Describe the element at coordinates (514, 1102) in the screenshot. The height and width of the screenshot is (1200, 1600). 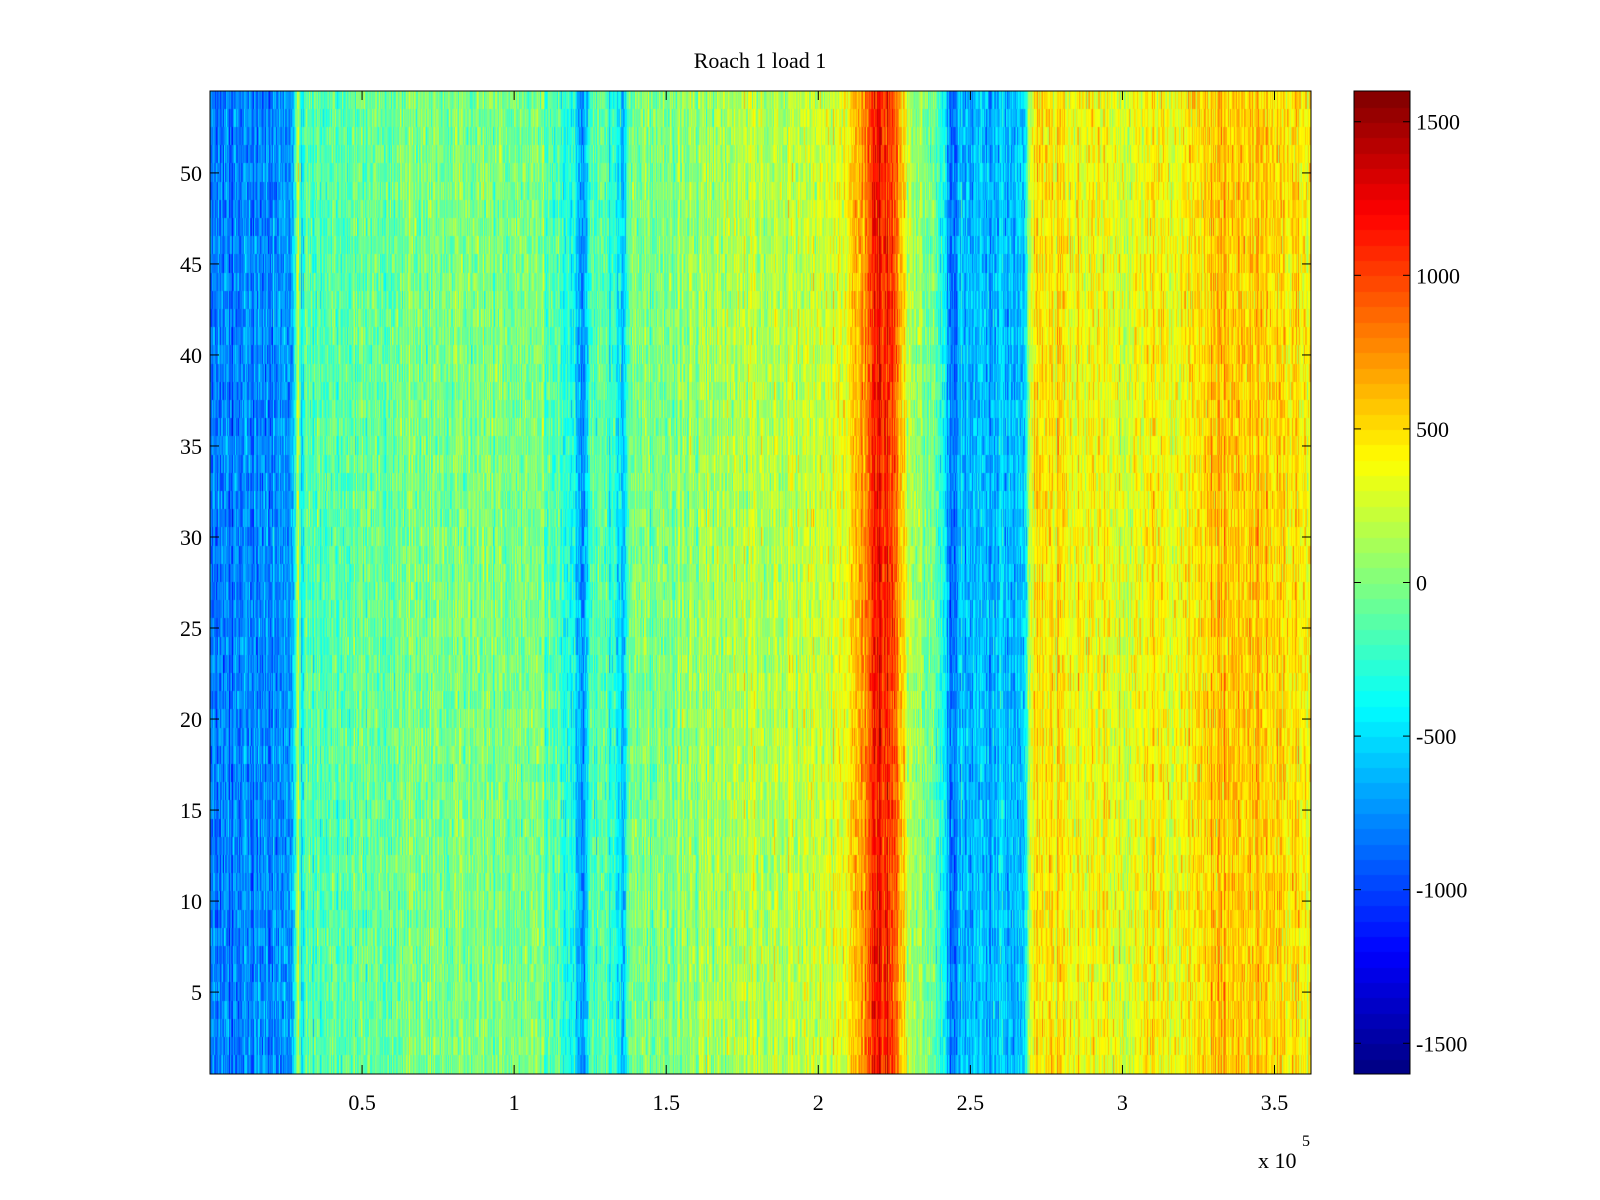
I see `x-tick-label: 1` at that location.